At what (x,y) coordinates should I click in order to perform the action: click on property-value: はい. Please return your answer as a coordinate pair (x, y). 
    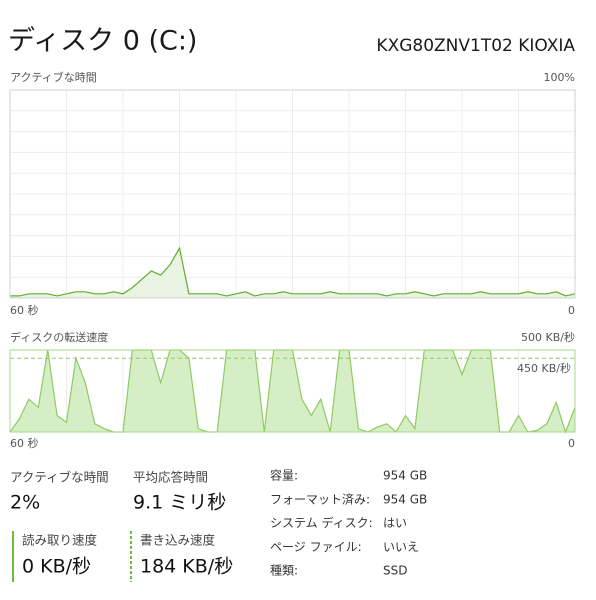
    Looking at the image, I should click on (395, 523).